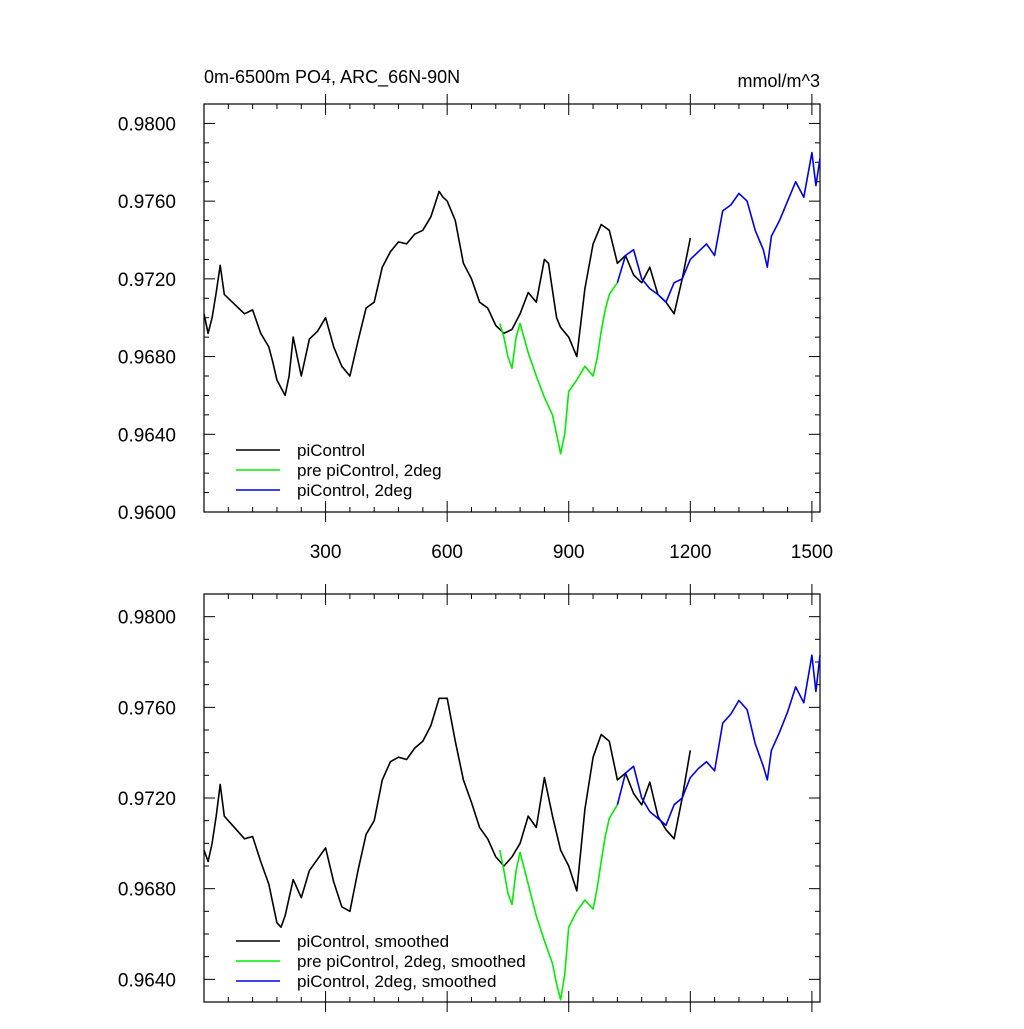 This screenshot has width=1024, height=1029. Describe the element at coordinates (690, 552) in the screenshot. I see `x-tick-label: 1200` at that location.